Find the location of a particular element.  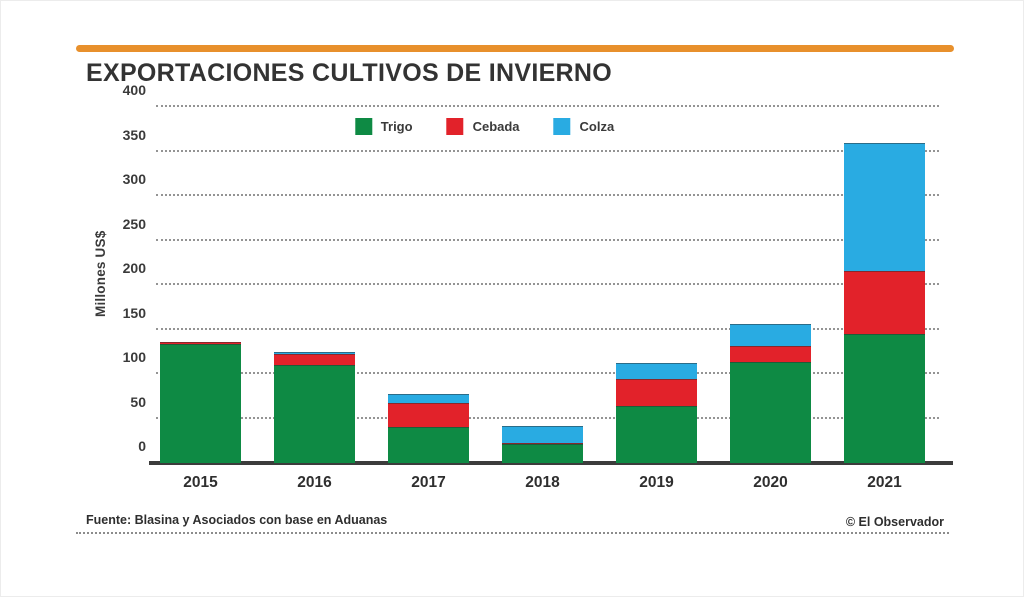

bar-segment-colza-2019 is located at coordinates (656, 371).